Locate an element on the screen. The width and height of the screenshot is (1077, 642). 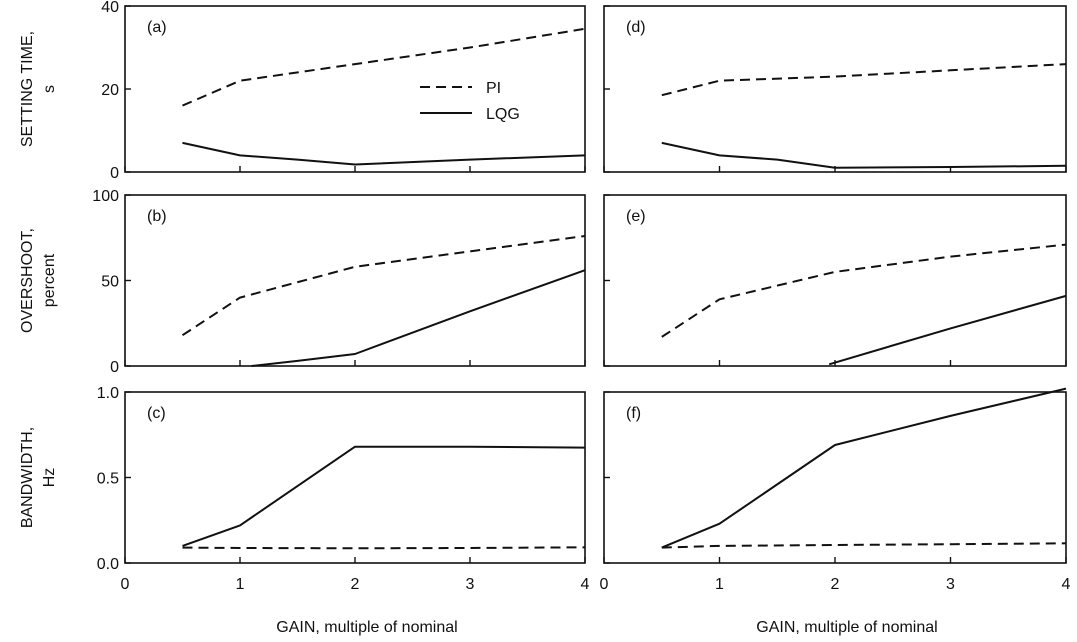
panel-1-y-tick-label: 20 is located at coordinates (110, 90).